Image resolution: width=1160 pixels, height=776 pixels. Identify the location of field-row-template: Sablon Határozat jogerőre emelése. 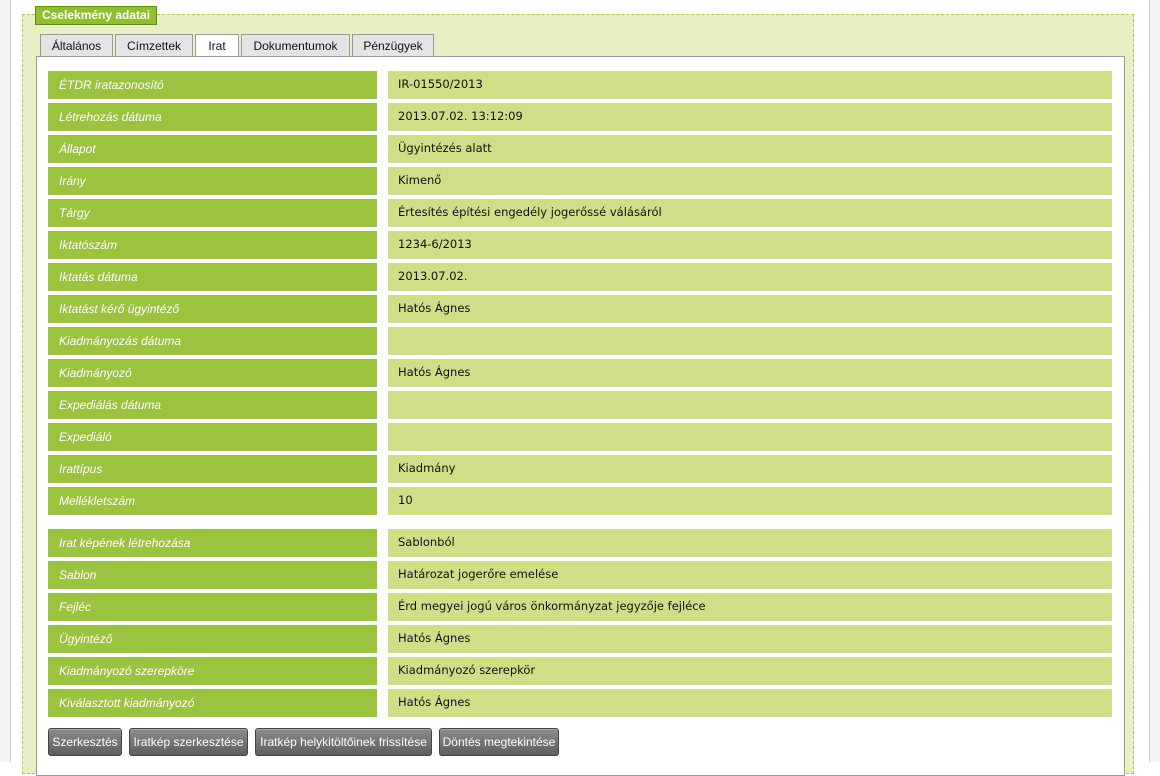
(580, 575).